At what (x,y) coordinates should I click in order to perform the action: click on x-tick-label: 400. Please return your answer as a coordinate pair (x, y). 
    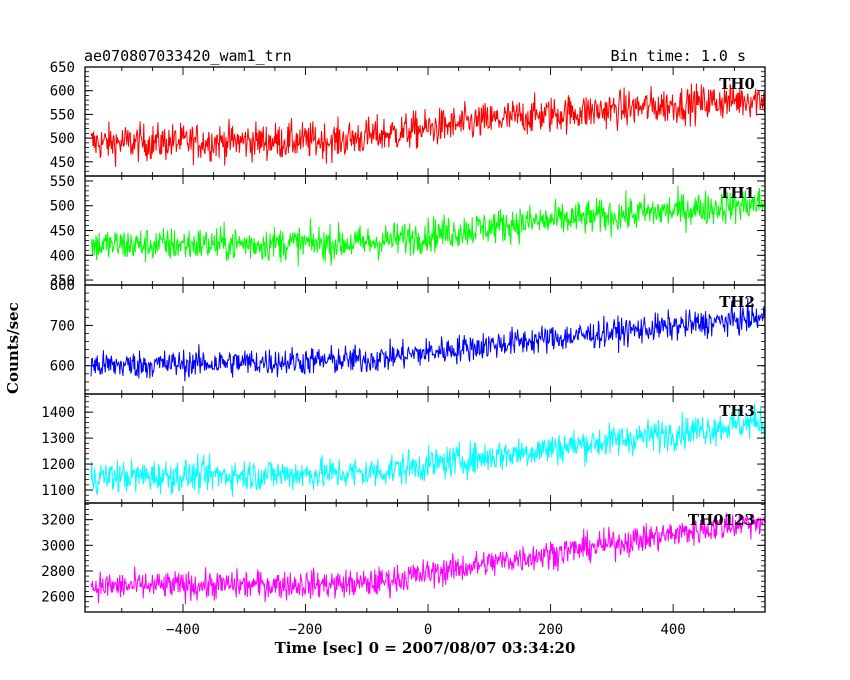
    Looking at the image, I should click on (672, 630).